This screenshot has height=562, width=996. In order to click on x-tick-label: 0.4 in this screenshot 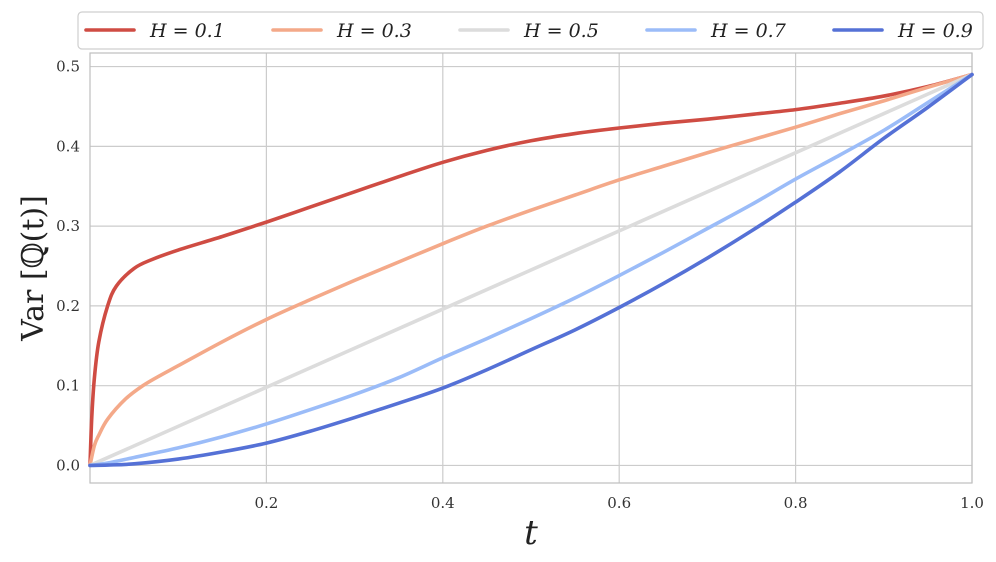, I will do `click(443, 503)`.